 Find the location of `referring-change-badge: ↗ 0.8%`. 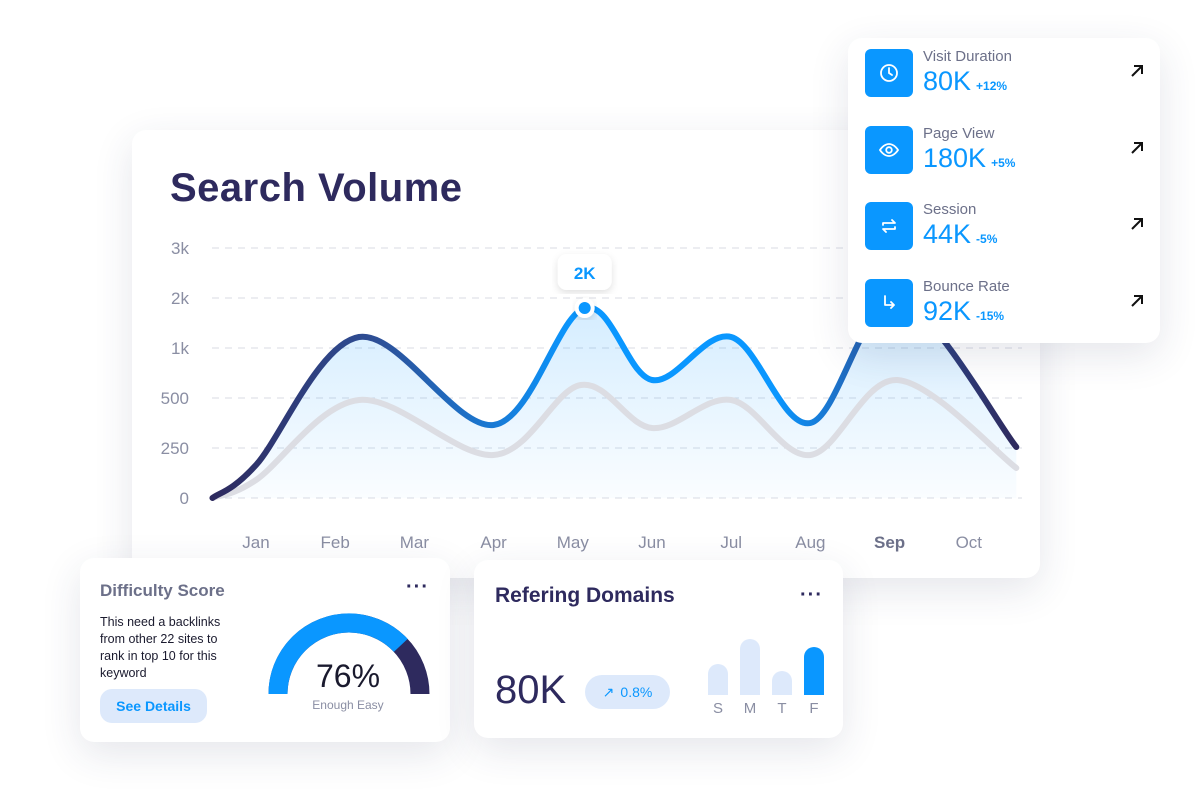

referring-change-badge: ↗ 0.8% is located at coordinates (627, 692).